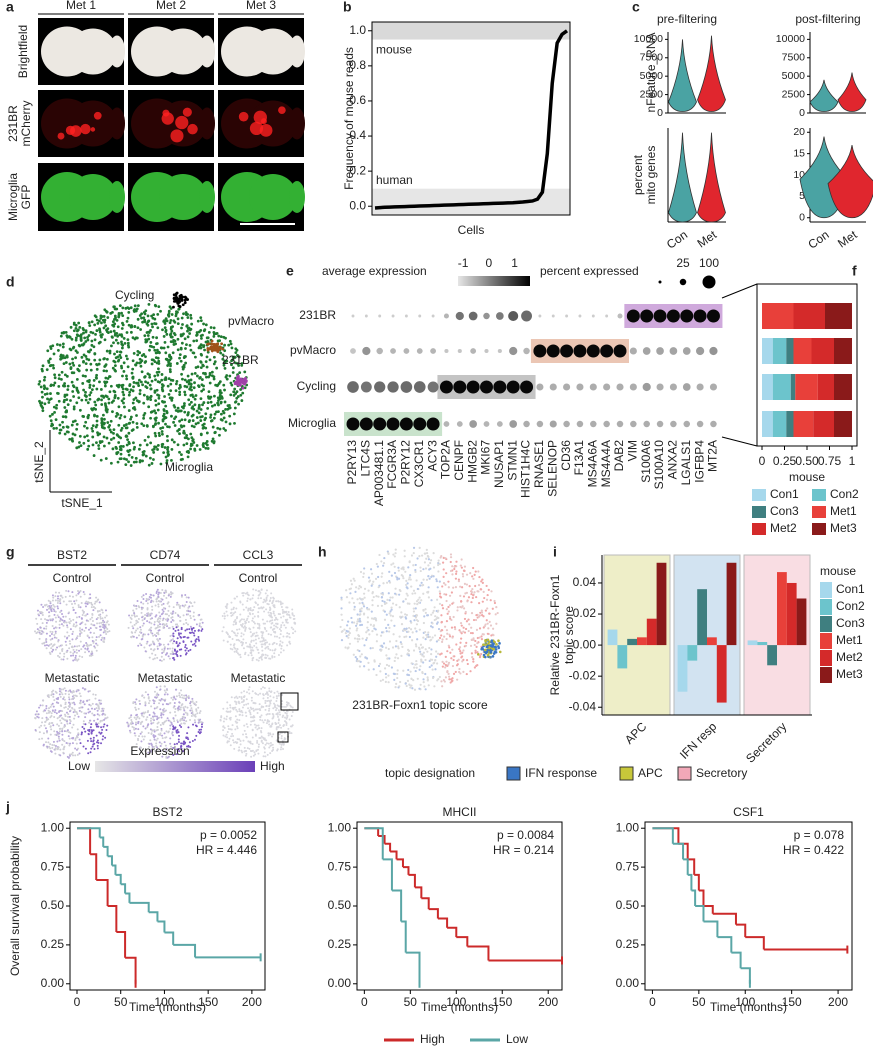  I want to click on column-label: MT2A, so click(713, 456).